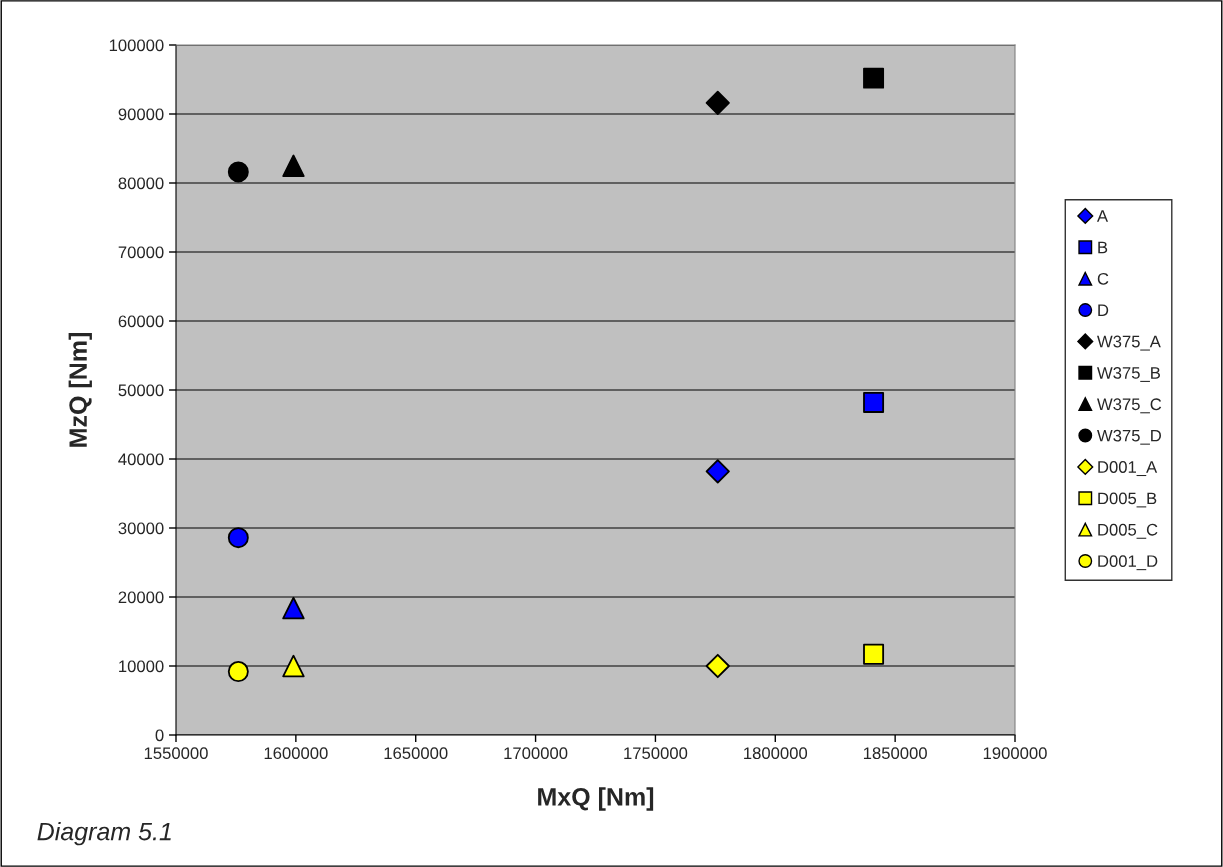  Describe the element at coordinates (141, 666) in the screenshot. I see `y-tick-label: 10000` at that location.